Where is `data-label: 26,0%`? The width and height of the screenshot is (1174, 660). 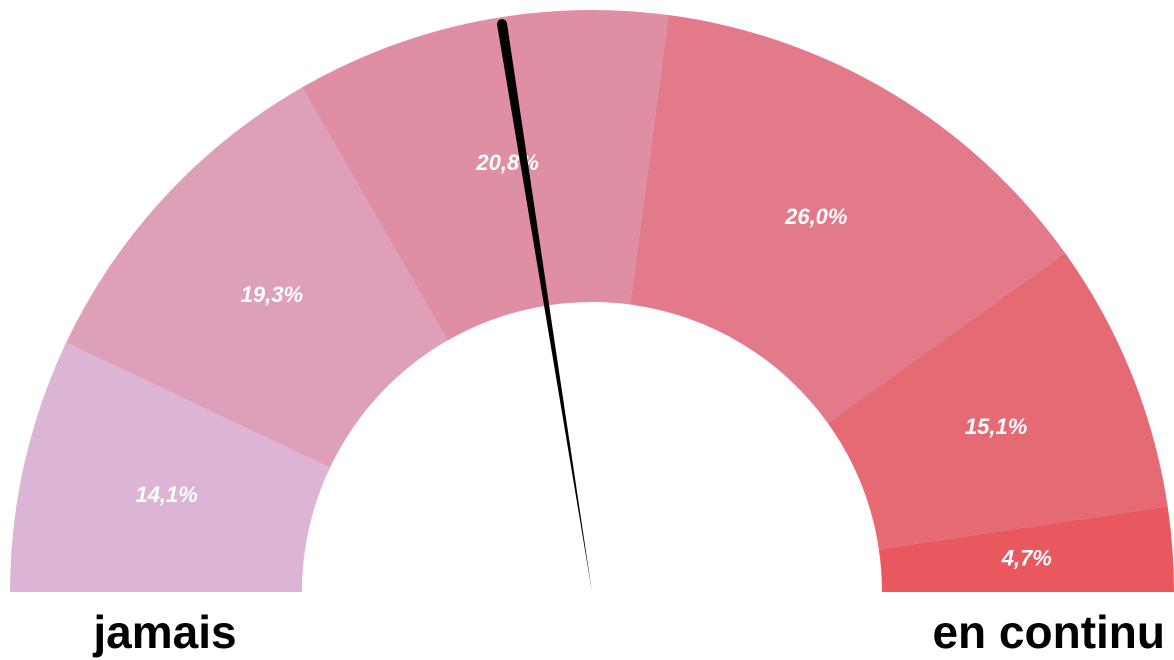
data-label: 26,0% is located at coordinates (815, 216).